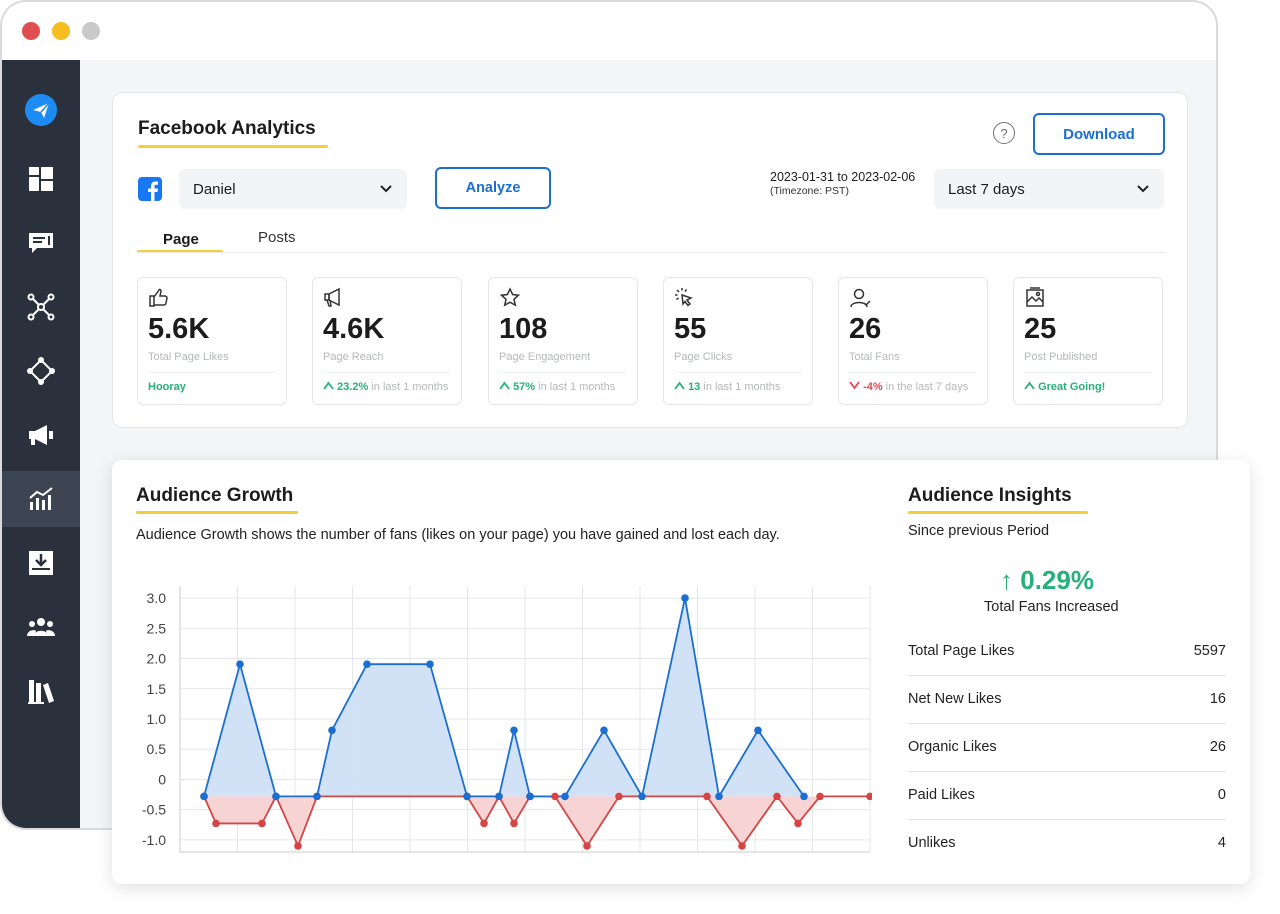 The height and width of the screenshot is (914, 1280). Describe the element at coordinates (986, 189) in the screenshot. I see `period-select-value: Last 7 days` at that location.